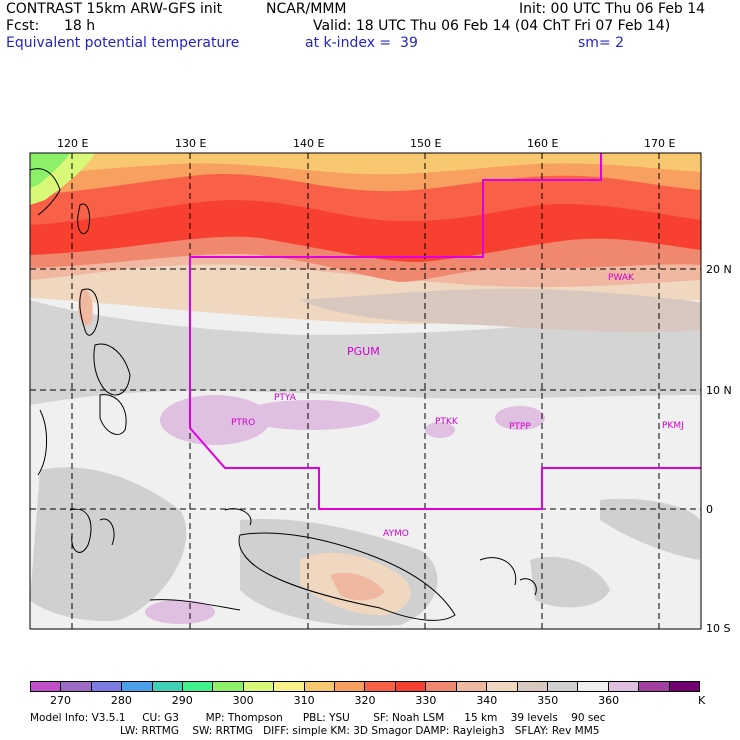 This screenshot has width=740, height=740. I want to click on station-pwak: PWAK, so click(621, 278).